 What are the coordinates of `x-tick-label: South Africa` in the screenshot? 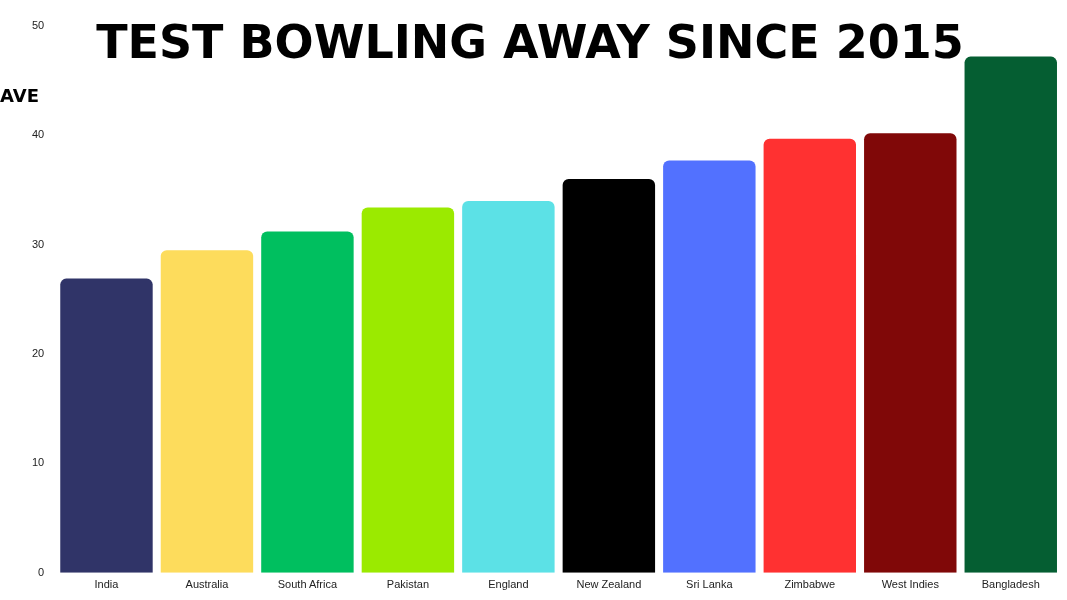 It's located at (307, 584).